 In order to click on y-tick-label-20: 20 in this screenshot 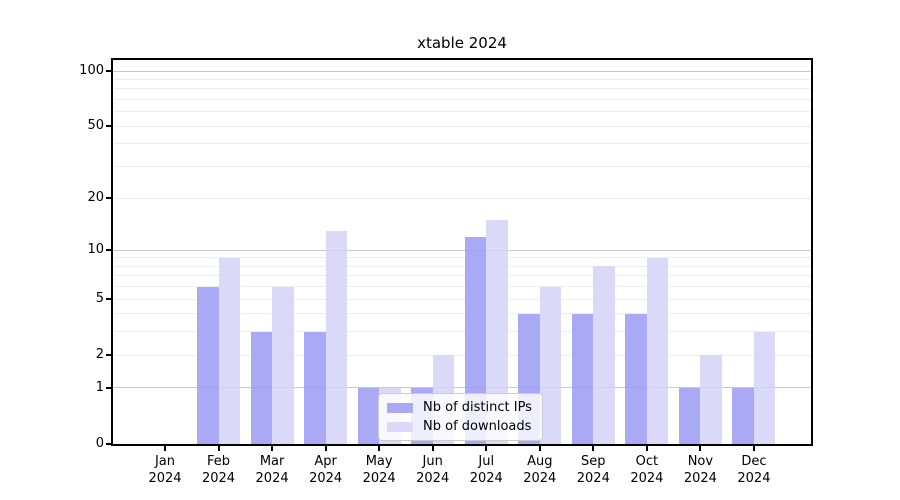, I will do `click(95, 197)`.